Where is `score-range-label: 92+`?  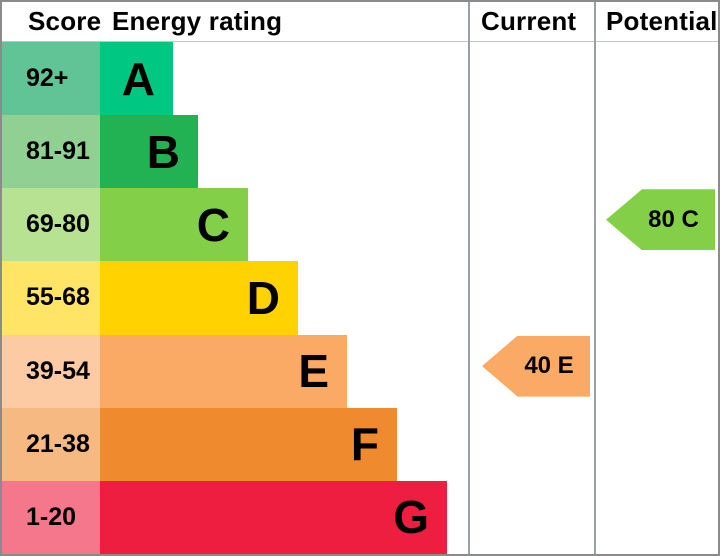 score-range-label: 92+ is located at coordinates (47, 78).